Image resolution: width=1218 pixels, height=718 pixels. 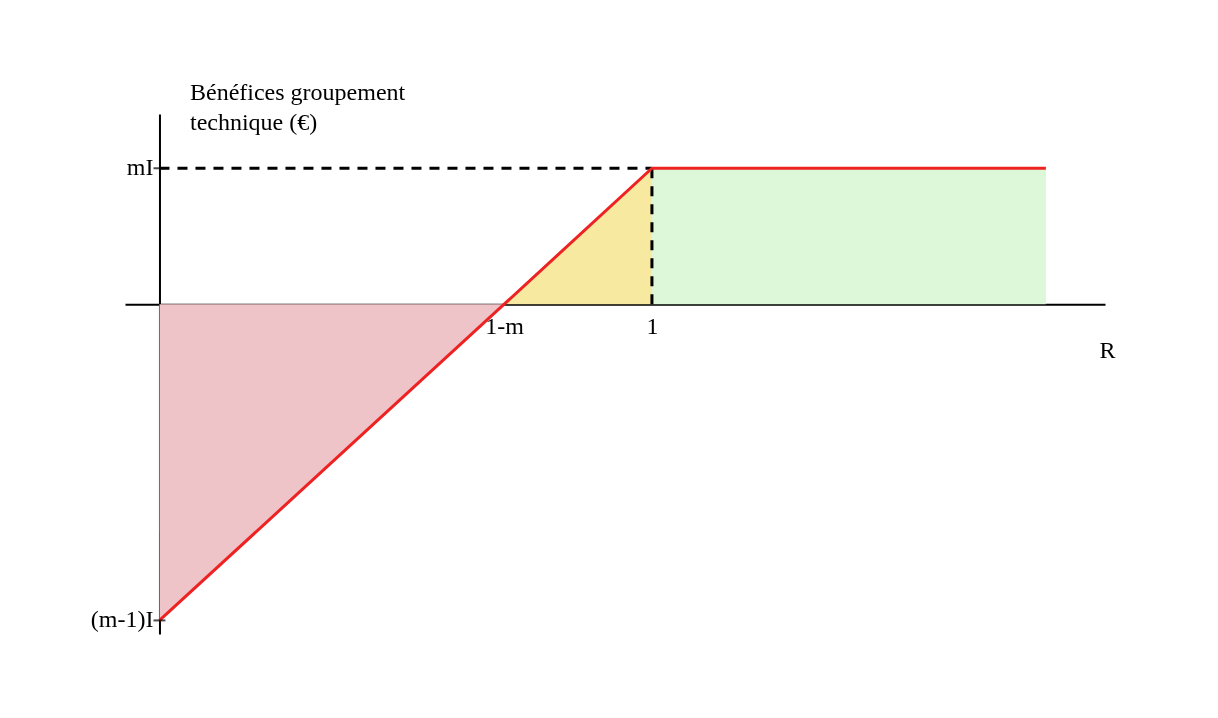 What do you see at coordinates (140, 167) in the screenshot?
I see `annotation: mI` at bounding box center [140, 167].